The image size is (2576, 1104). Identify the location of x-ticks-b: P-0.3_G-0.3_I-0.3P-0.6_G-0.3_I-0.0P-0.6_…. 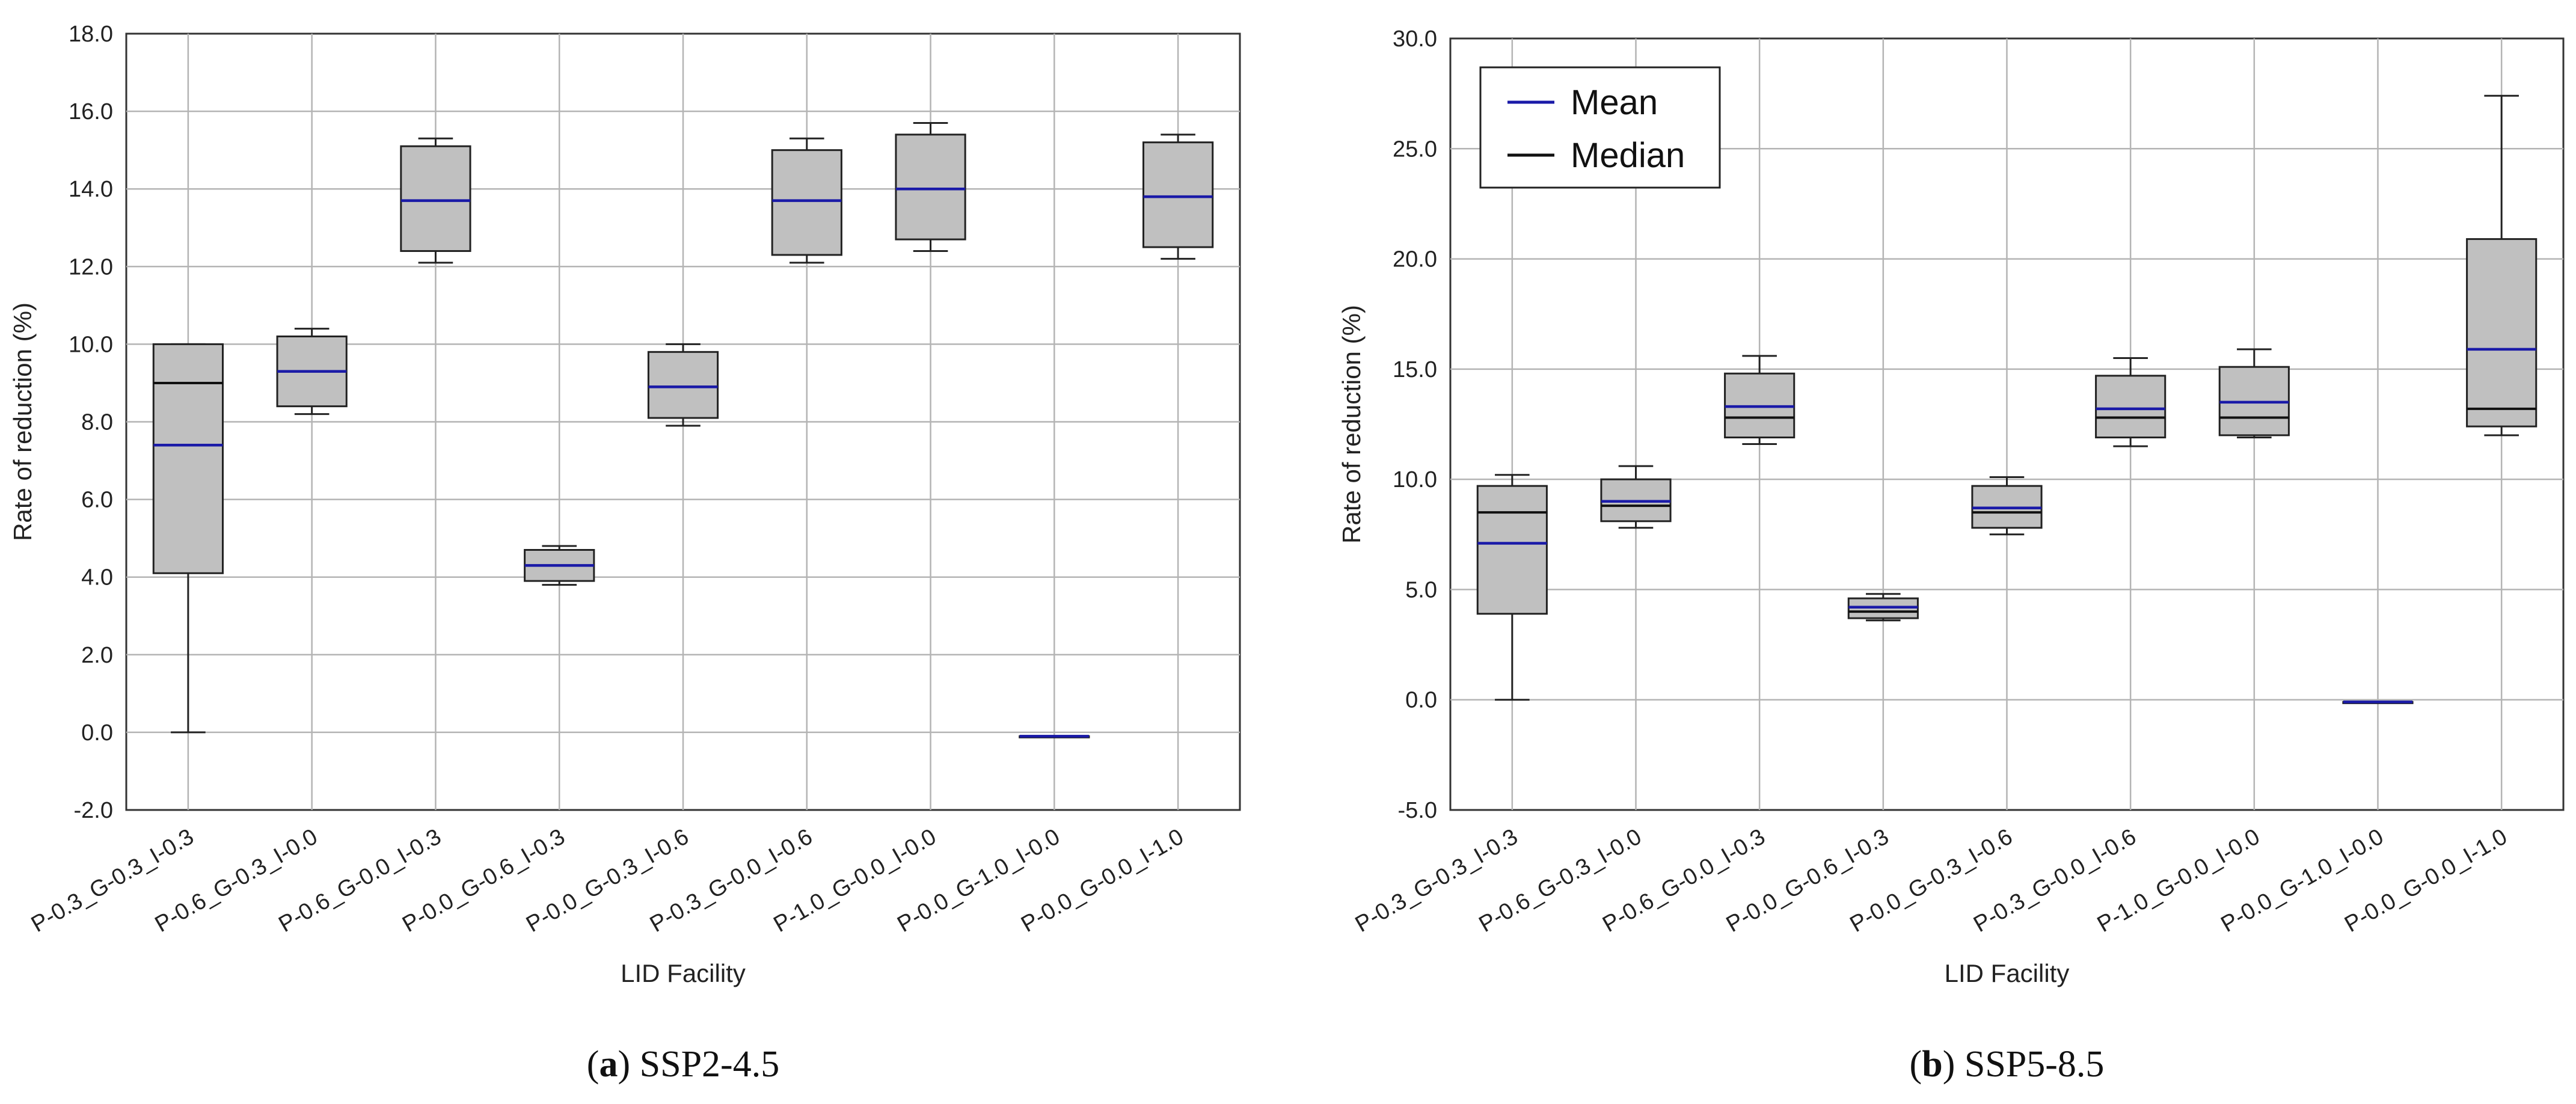
(1931, 880).